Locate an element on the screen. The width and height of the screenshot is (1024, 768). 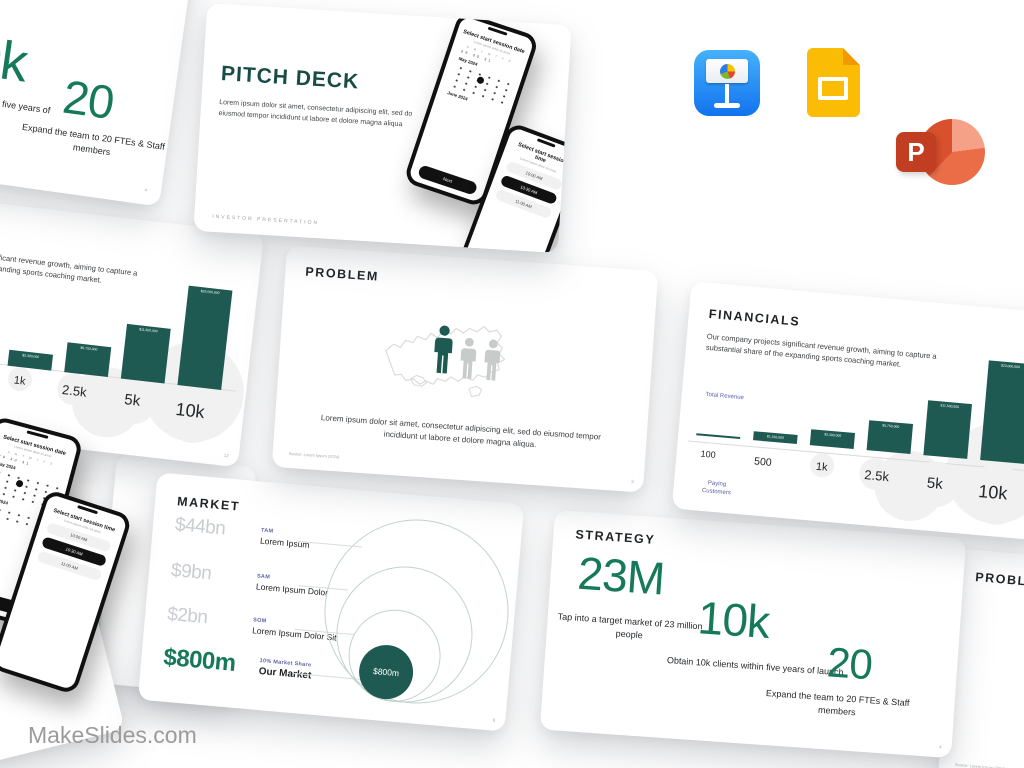
page-number: 8 is located at coordinates (494, 720).